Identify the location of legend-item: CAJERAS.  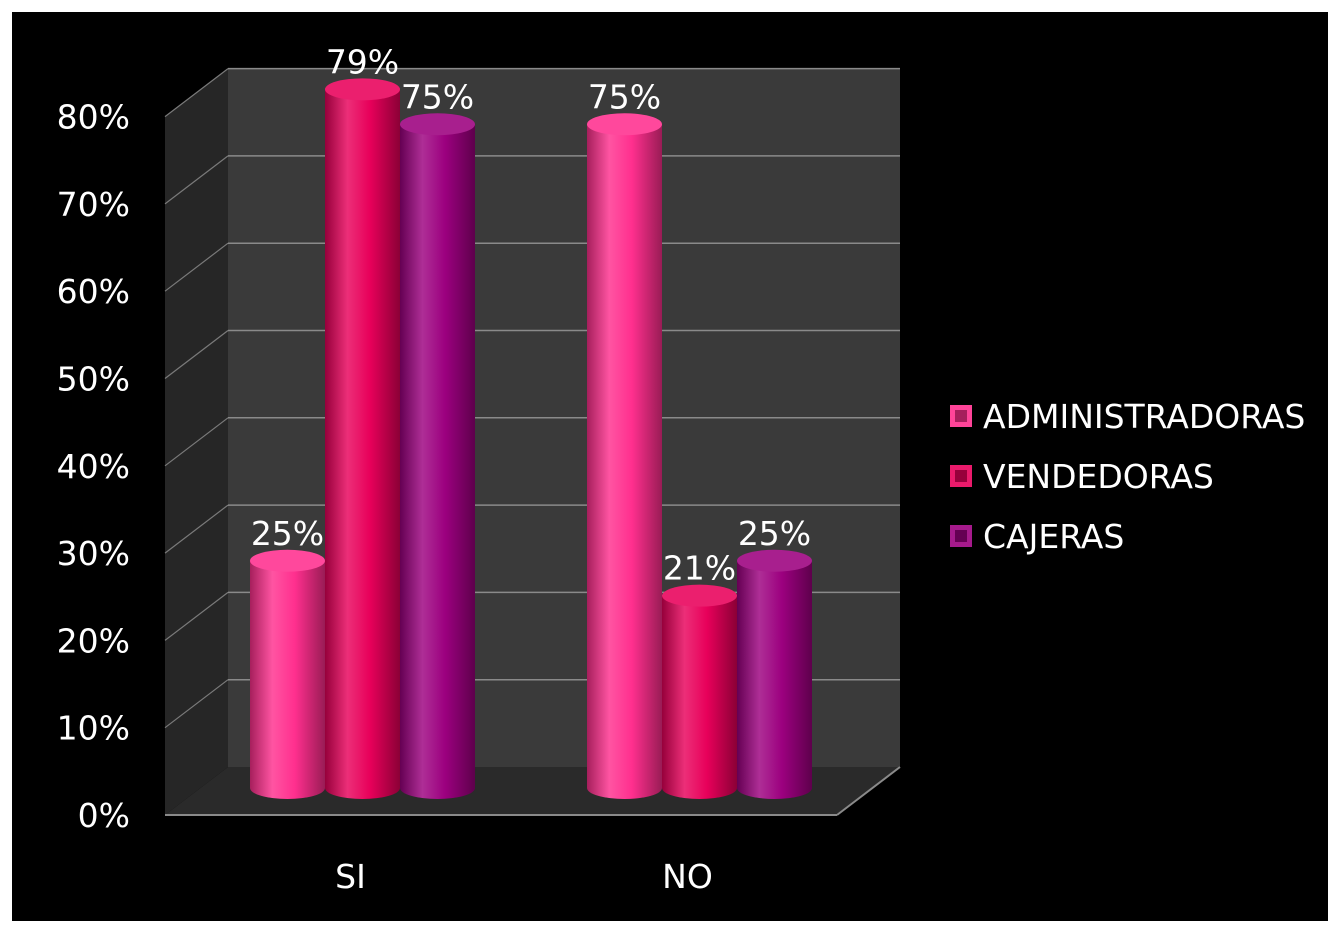
(1037, 536).